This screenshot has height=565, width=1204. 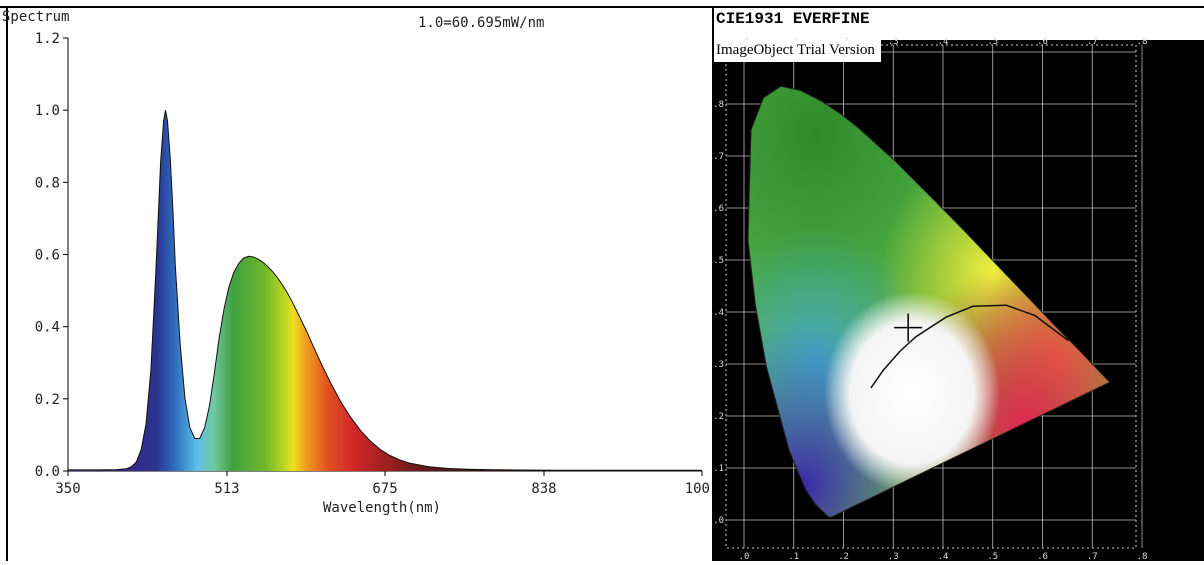 I want to click on cie-x-tick-bottom: .0, so click(x=744, y=556).